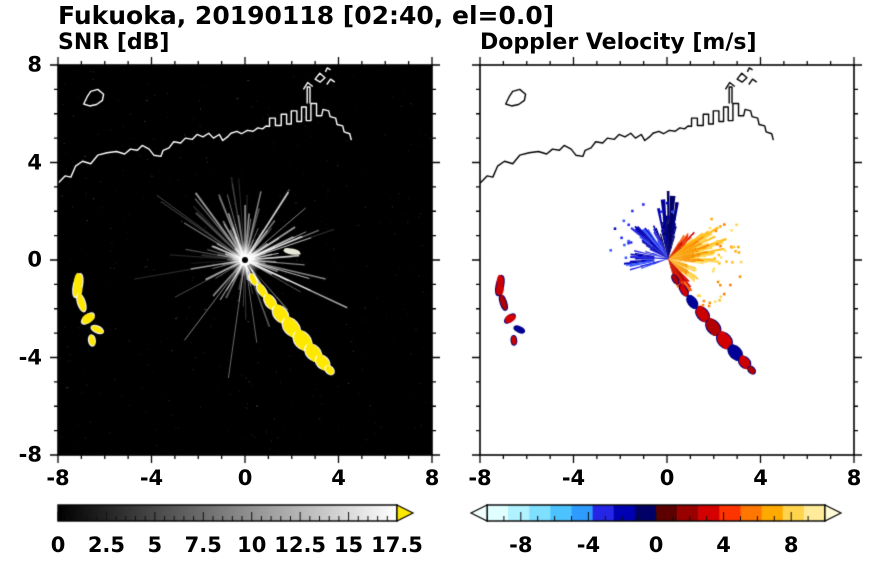 This screenshot has width=870, height=570. I want to click on doppler-colorbar-tick-label: -4, so click(588, 545).